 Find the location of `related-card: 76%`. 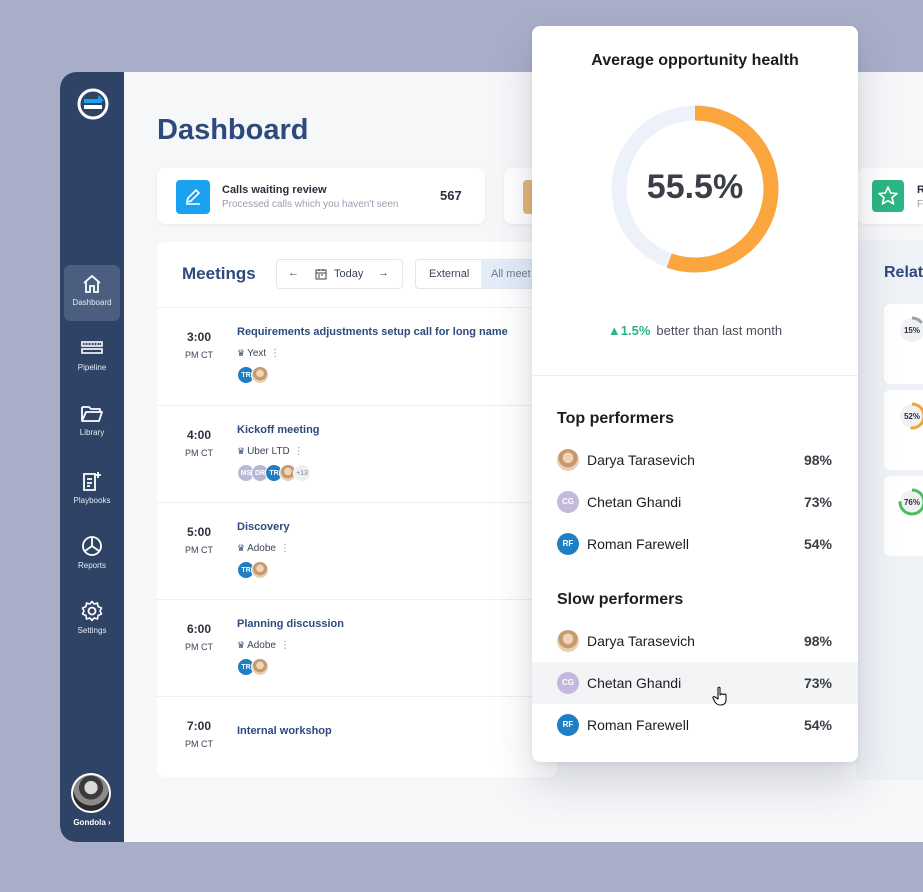

related-card: 76% is located at coordinates (903, 516).